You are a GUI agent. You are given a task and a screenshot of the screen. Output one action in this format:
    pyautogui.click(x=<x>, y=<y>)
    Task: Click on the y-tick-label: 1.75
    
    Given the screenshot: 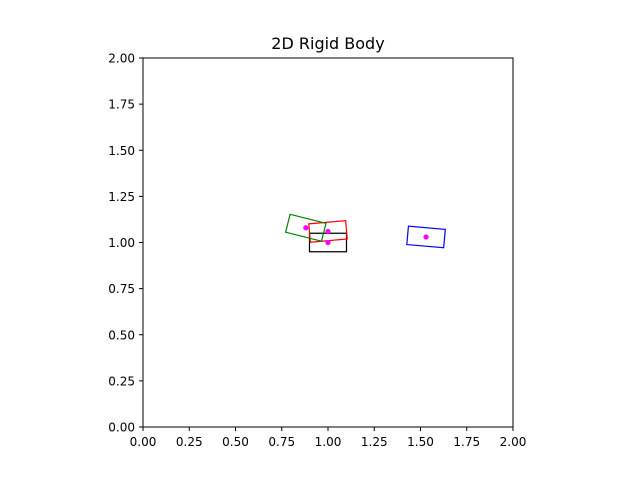 What is the action you would take?
    pyautogui.click(x=121, y=105)
    